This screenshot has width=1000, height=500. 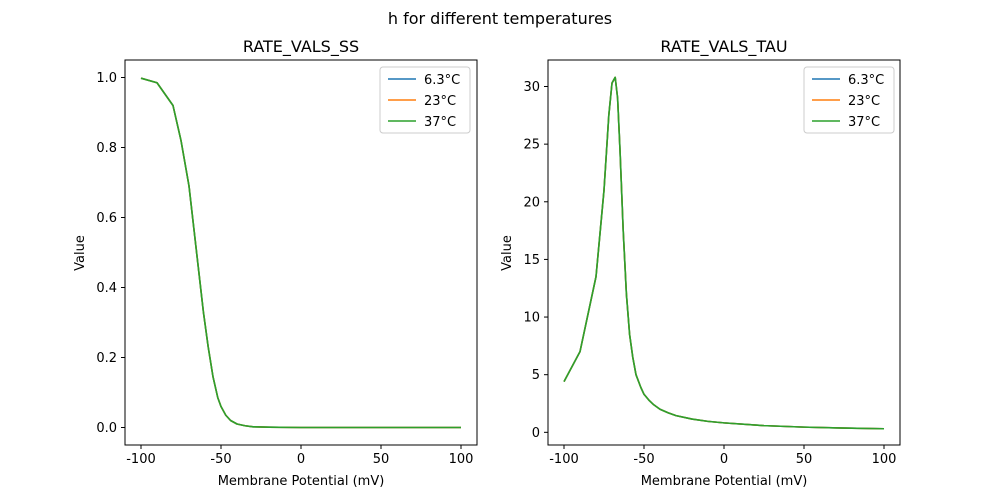 I want to click on panel-1-legend-box, so click(x=425, y=100).